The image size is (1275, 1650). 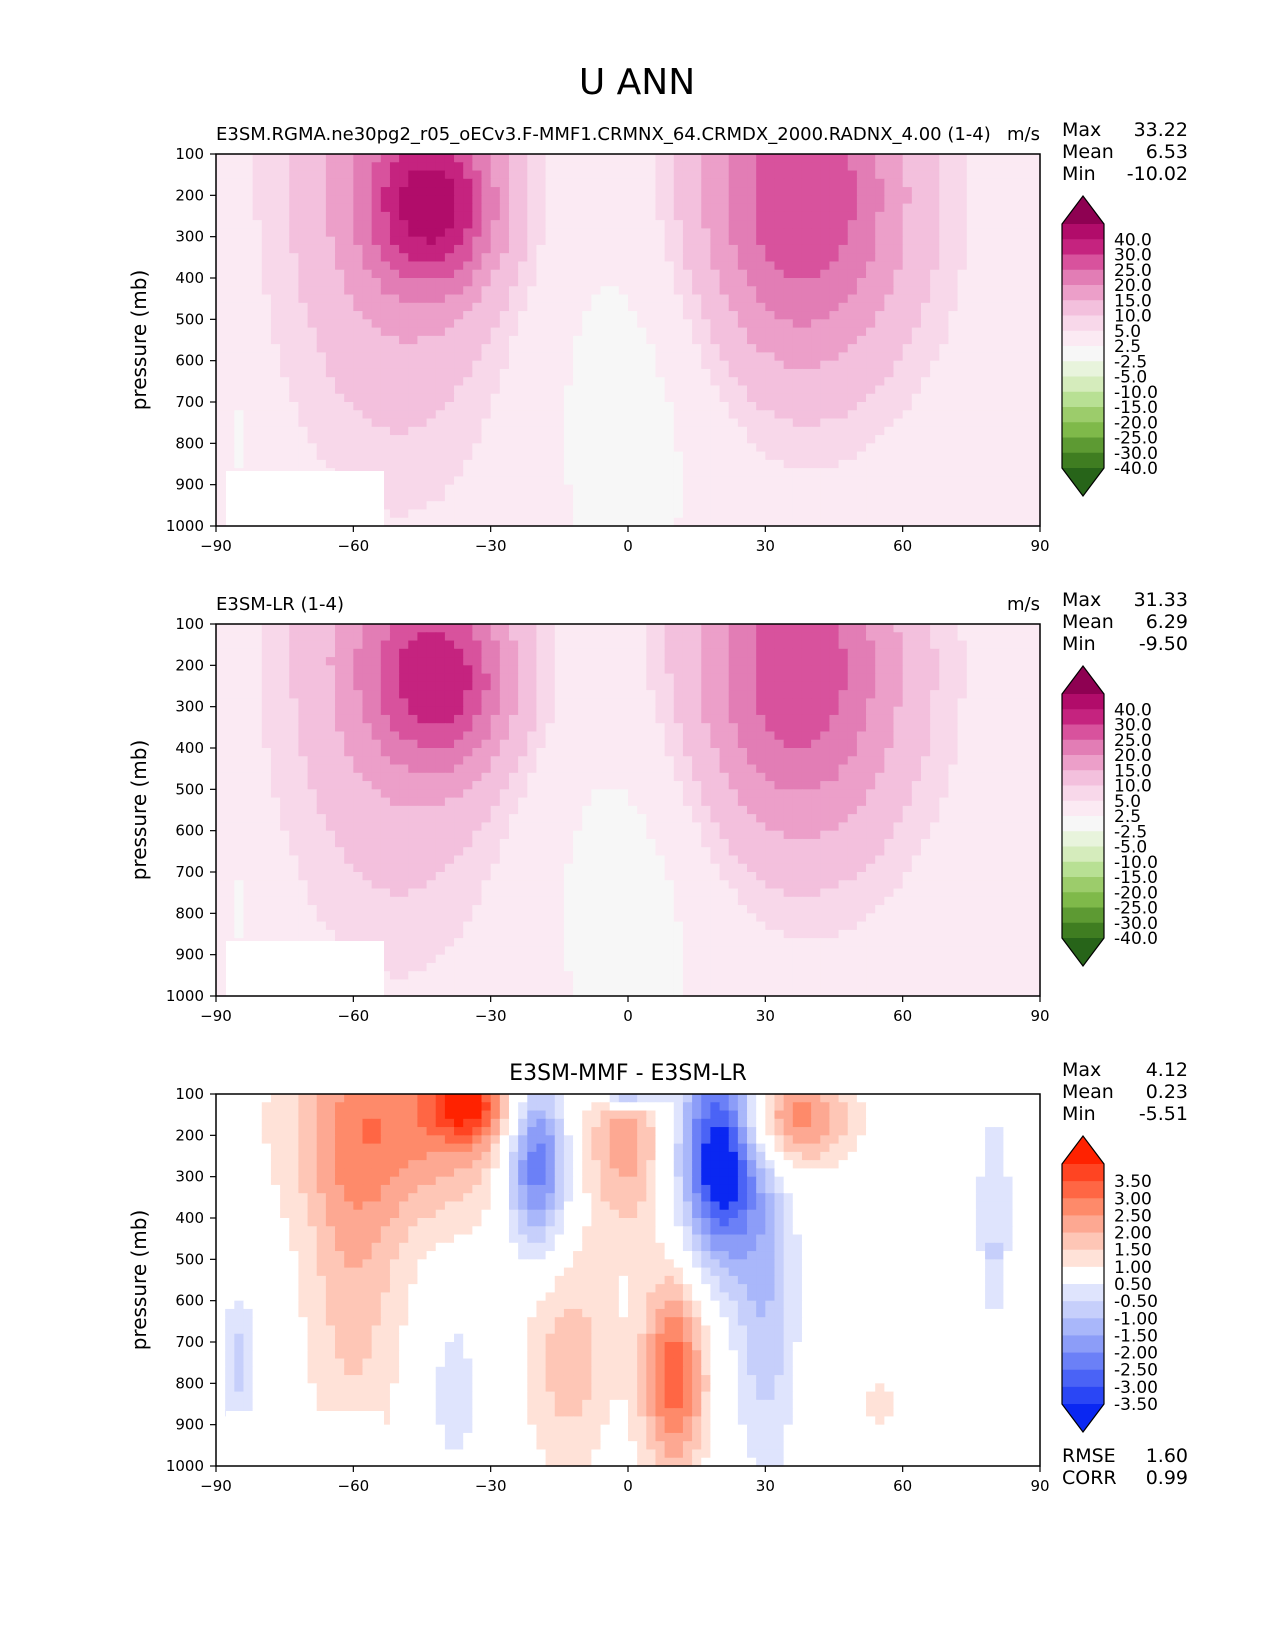 What do you see at coordinates (1083, 415) in the screenshot?
I see `colorbar-swatch` at bounding box center [1083, 415].